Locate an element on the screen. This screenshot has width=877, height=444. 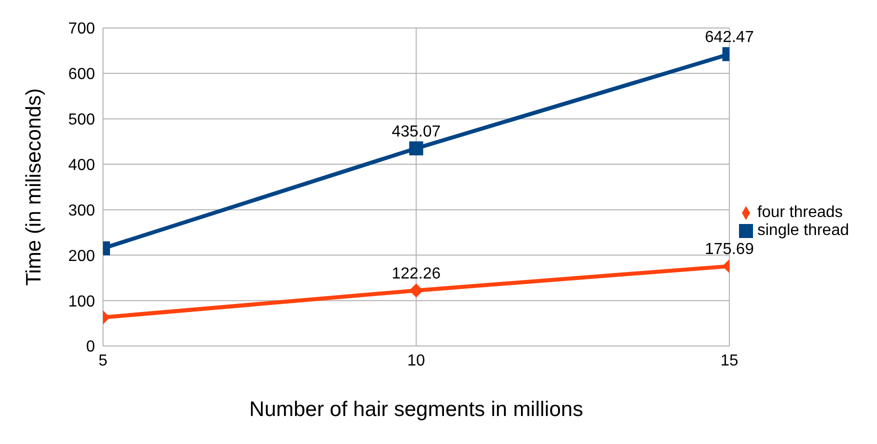
y-tick-label: 0 is located at coordinates (91, 347).